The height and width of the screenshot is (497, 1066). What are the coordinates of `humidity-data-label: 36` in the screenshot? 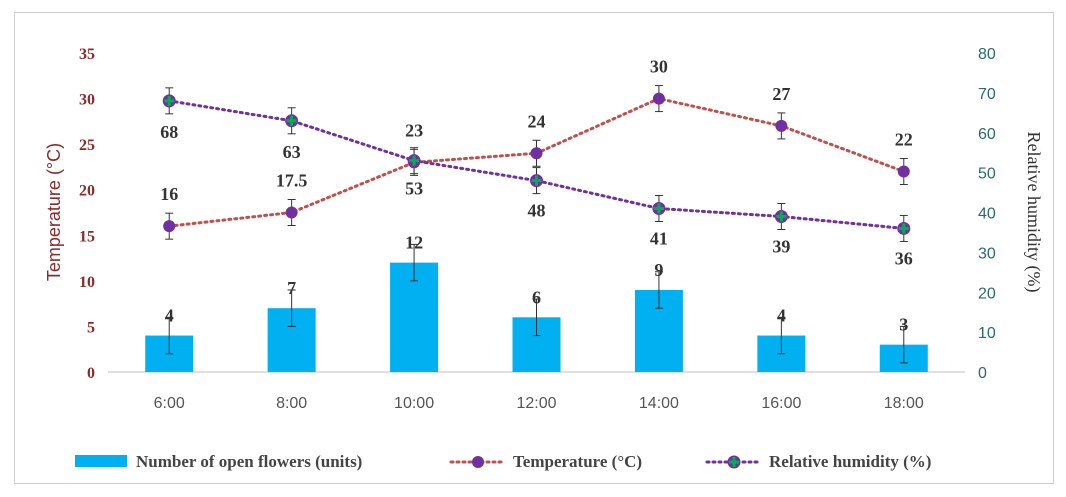 It's located at (904, 258).